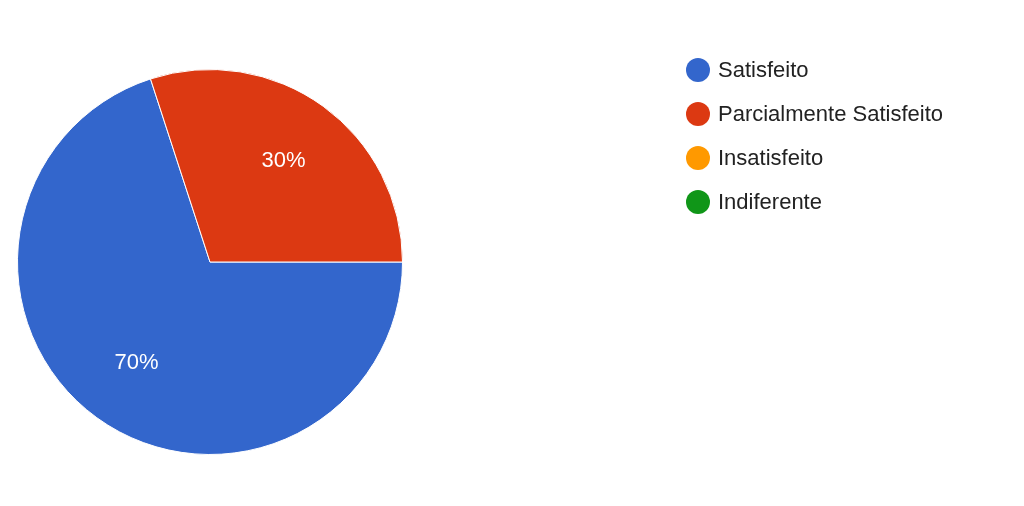 This screenshot has width=1024, height=506. Describe the element at coordinates (770, 202) in the screenshot. I see `legend-label: Indiferente` at that location.